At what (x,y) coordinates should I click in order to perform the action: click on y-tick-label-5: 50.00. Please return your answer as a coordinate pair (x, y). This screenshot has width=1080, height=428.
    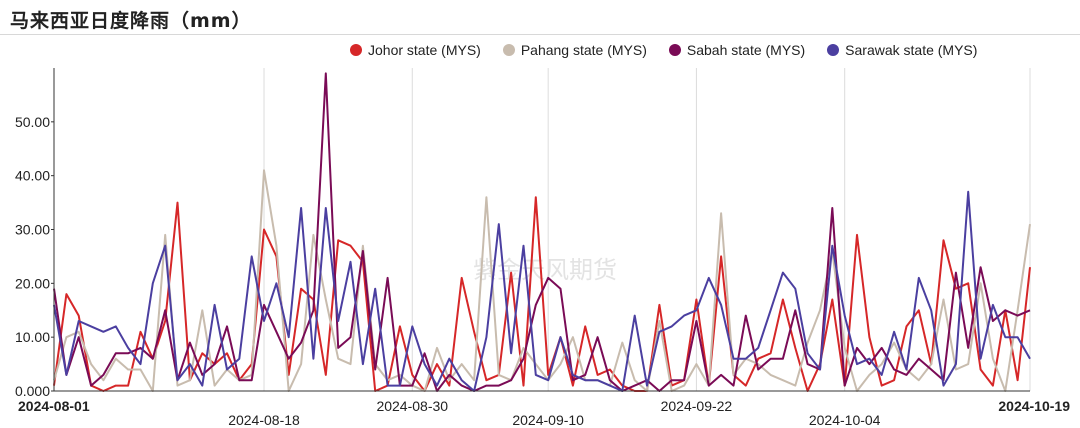
    Looking at the image, I should click on (32, 122).